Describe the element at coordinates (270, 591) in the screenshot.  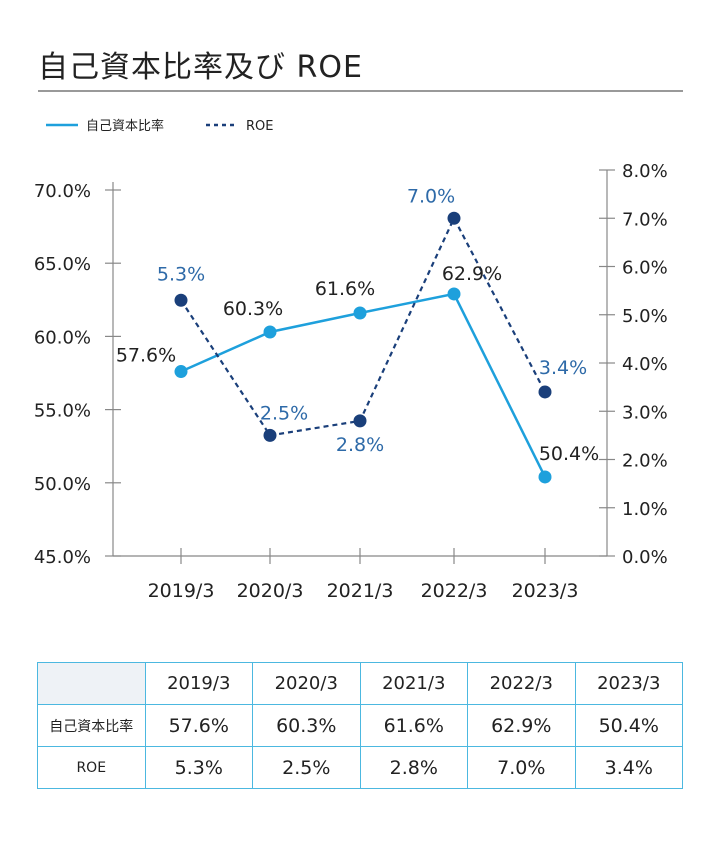
I see `x-axis-tick-label: 2020/3` at that location.